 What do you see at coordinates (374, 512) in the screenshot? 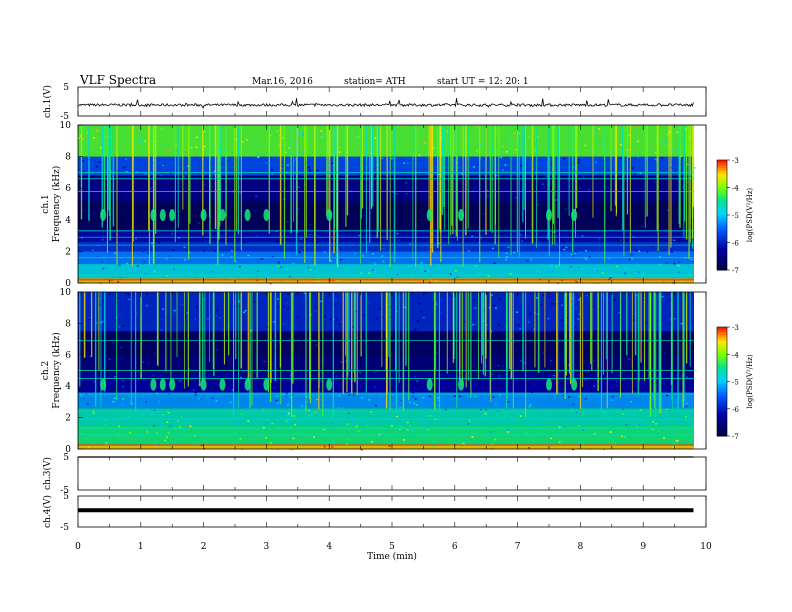
I see `ch4-waveform-panel: 5-5ch.4(V)` at bounding box center [374, 512].